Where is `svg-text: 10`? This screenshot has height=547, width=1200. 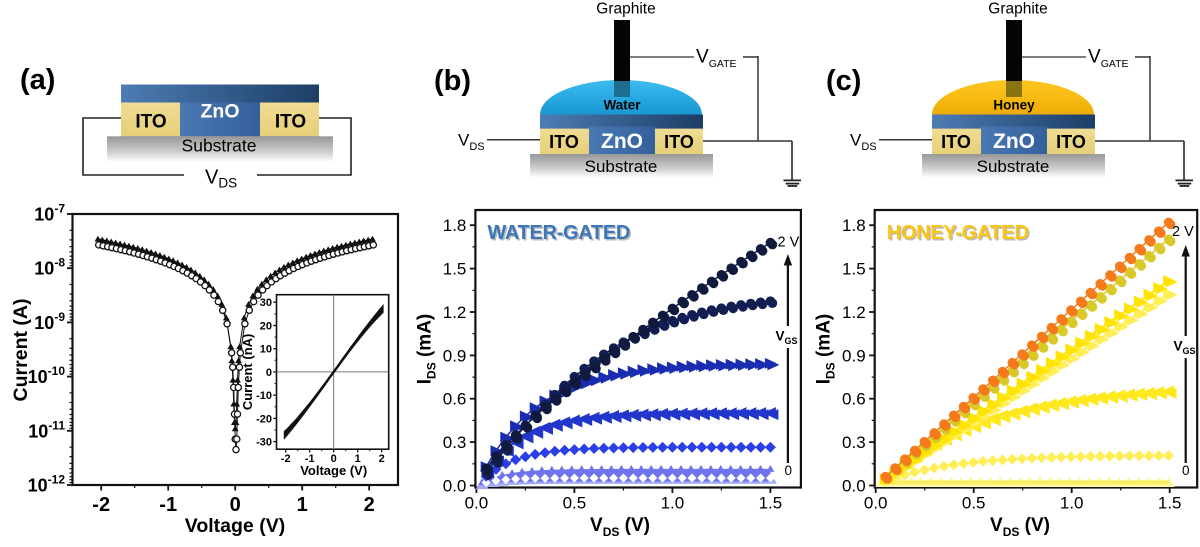
svg-text: 10 is located at coordinates (266, 350).